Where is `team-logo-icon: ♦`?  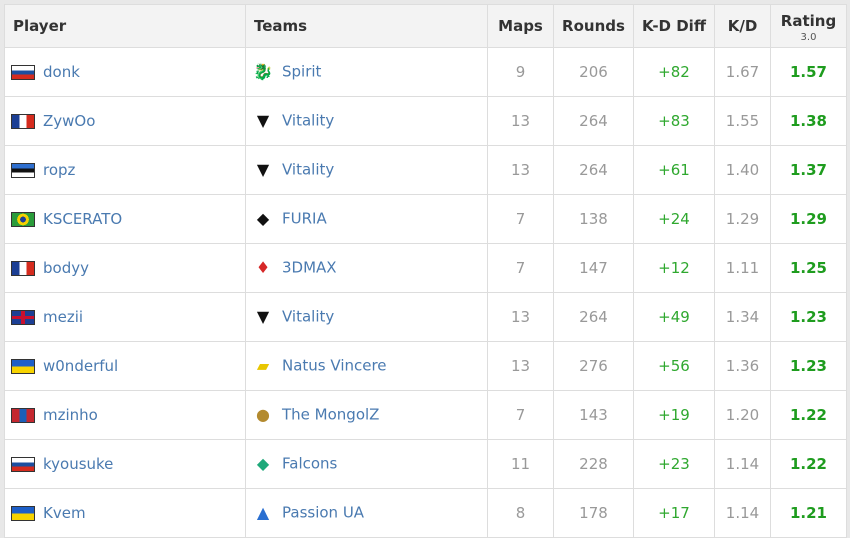
team-logo-icon: ♦ is located at coordinates (263, 267).